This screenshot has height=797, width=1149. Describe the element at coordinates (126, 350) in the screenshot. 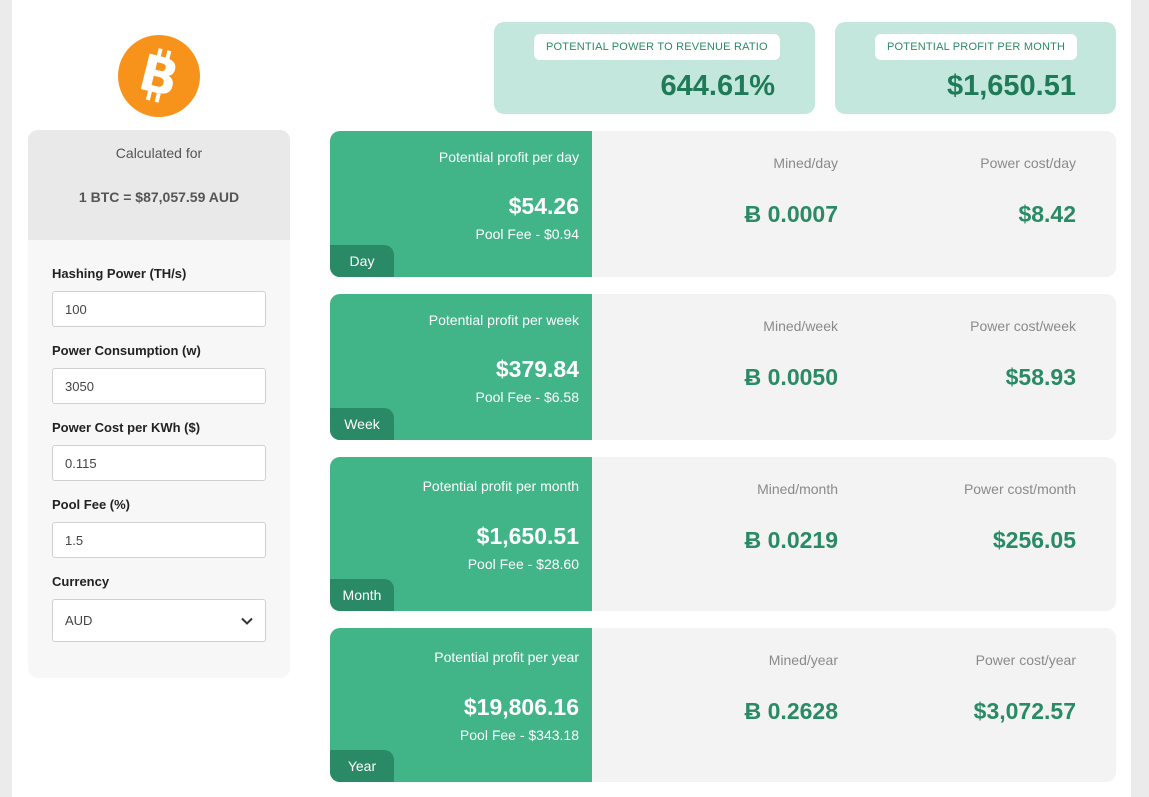

I see `power-consumption-label: Power Consumption (w)` at that location.